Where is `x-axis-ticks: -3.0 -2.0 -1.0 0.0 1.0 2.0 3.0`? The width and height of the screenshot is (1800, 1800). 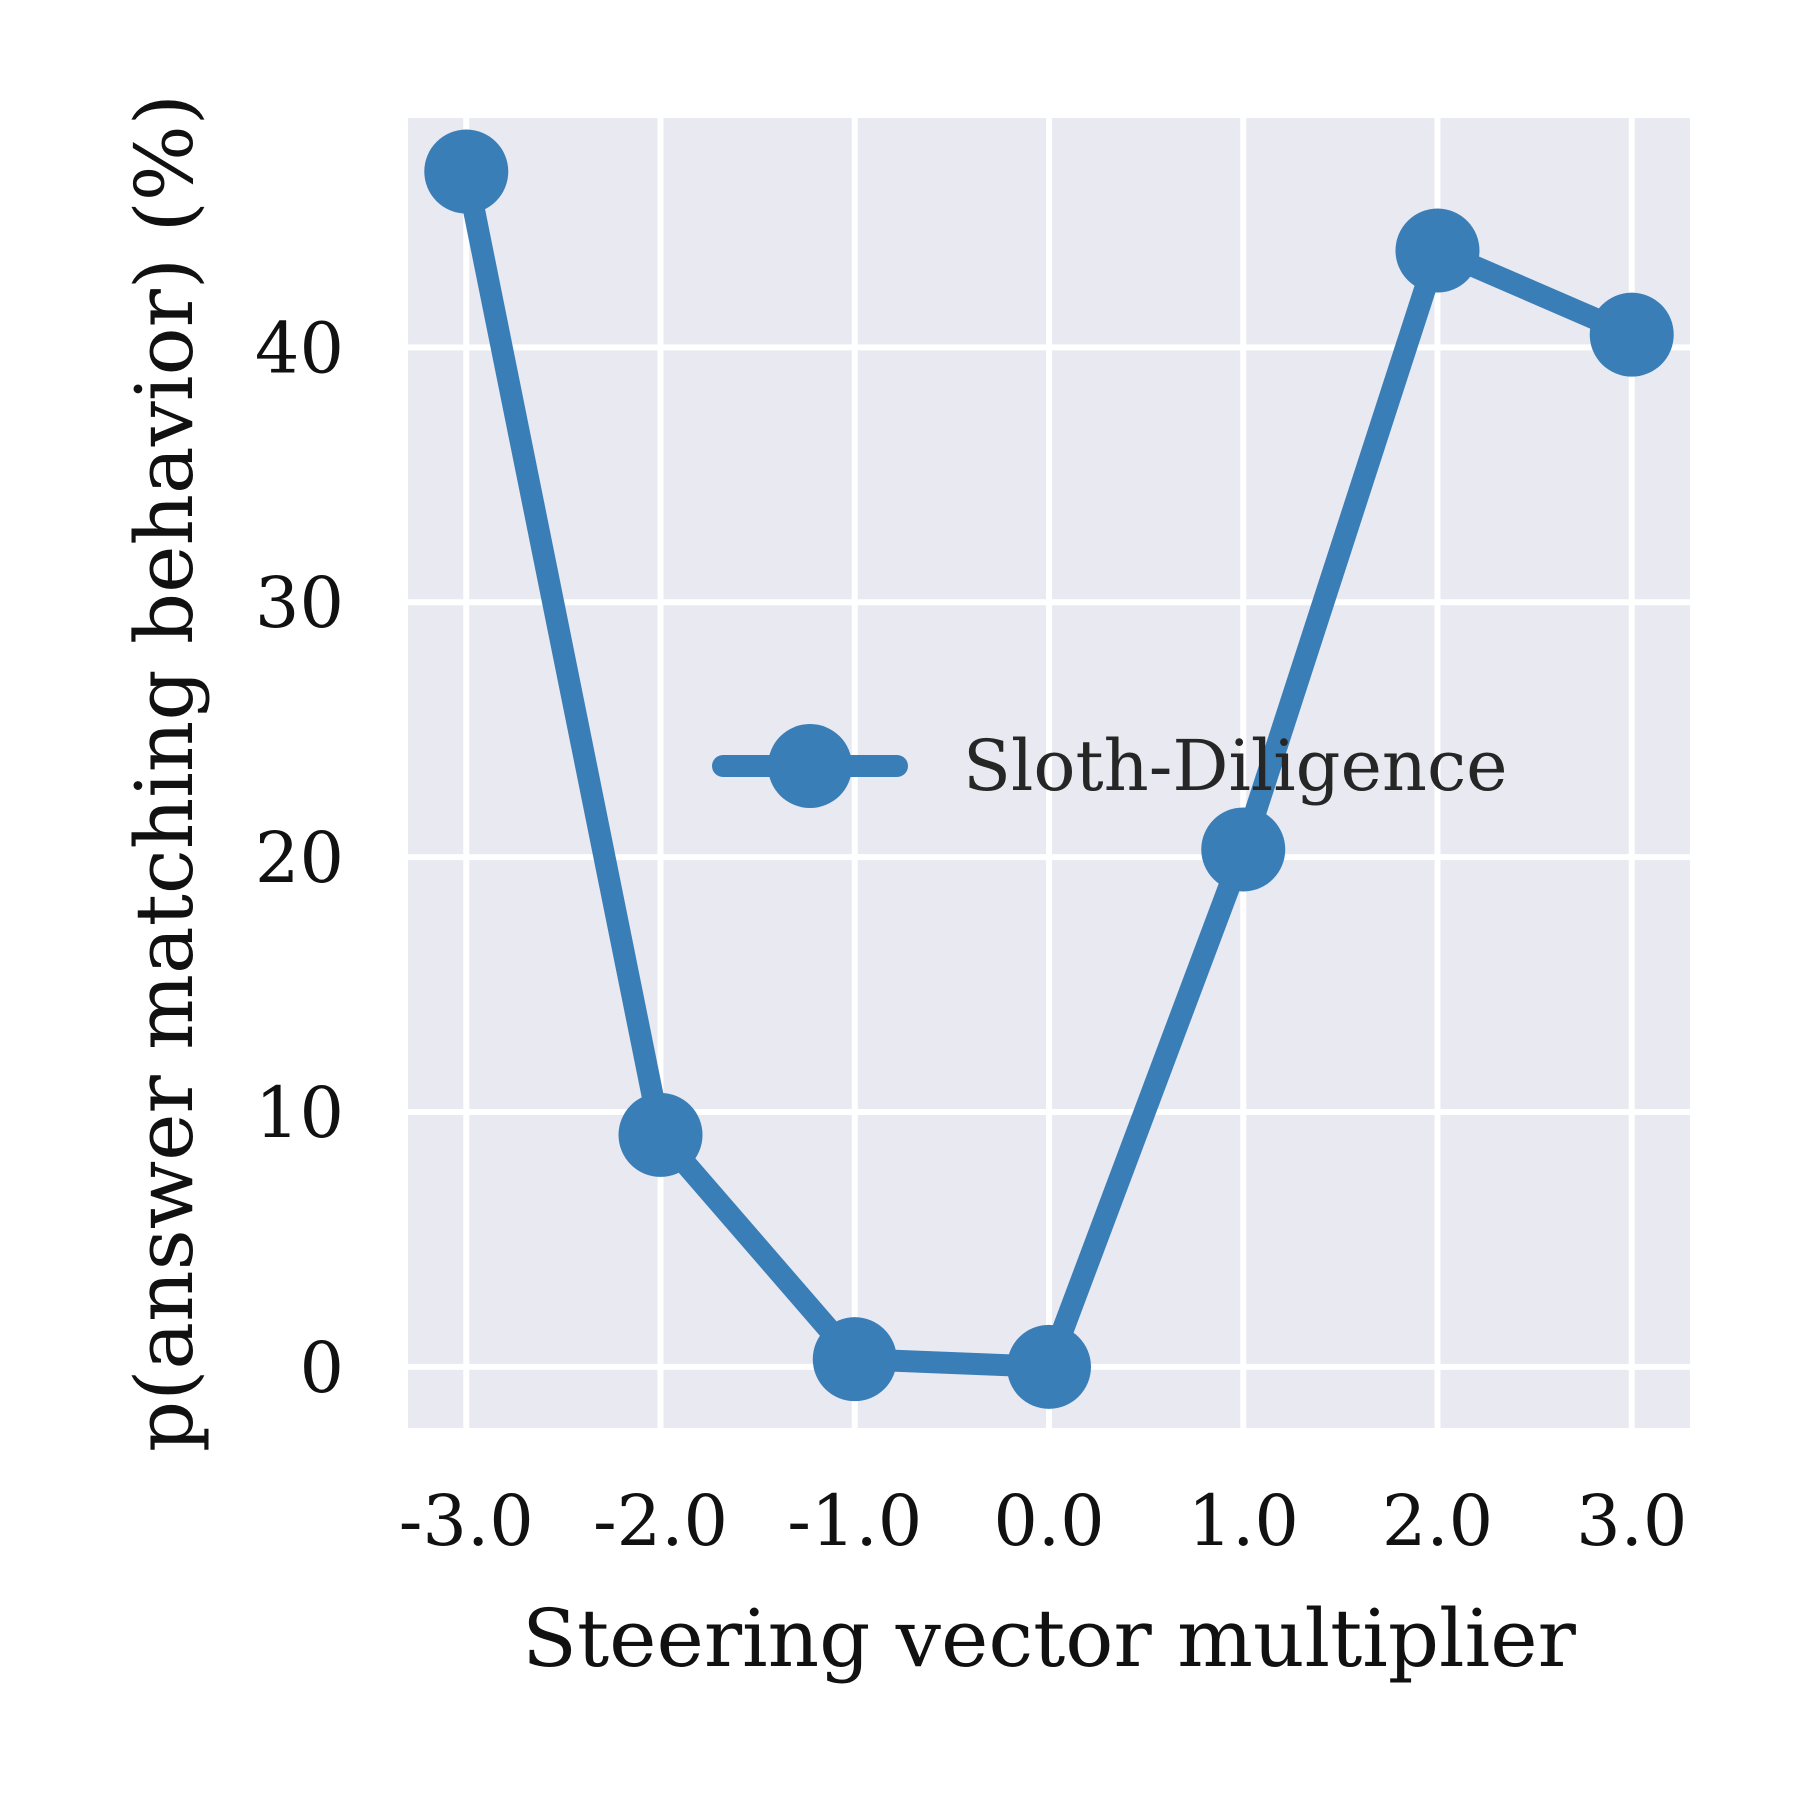
x-axis-ticks: -3.0 -2.0 -1.0 0.0 1.0 2.0 3.0 is located at coordinates (1043, 1521).